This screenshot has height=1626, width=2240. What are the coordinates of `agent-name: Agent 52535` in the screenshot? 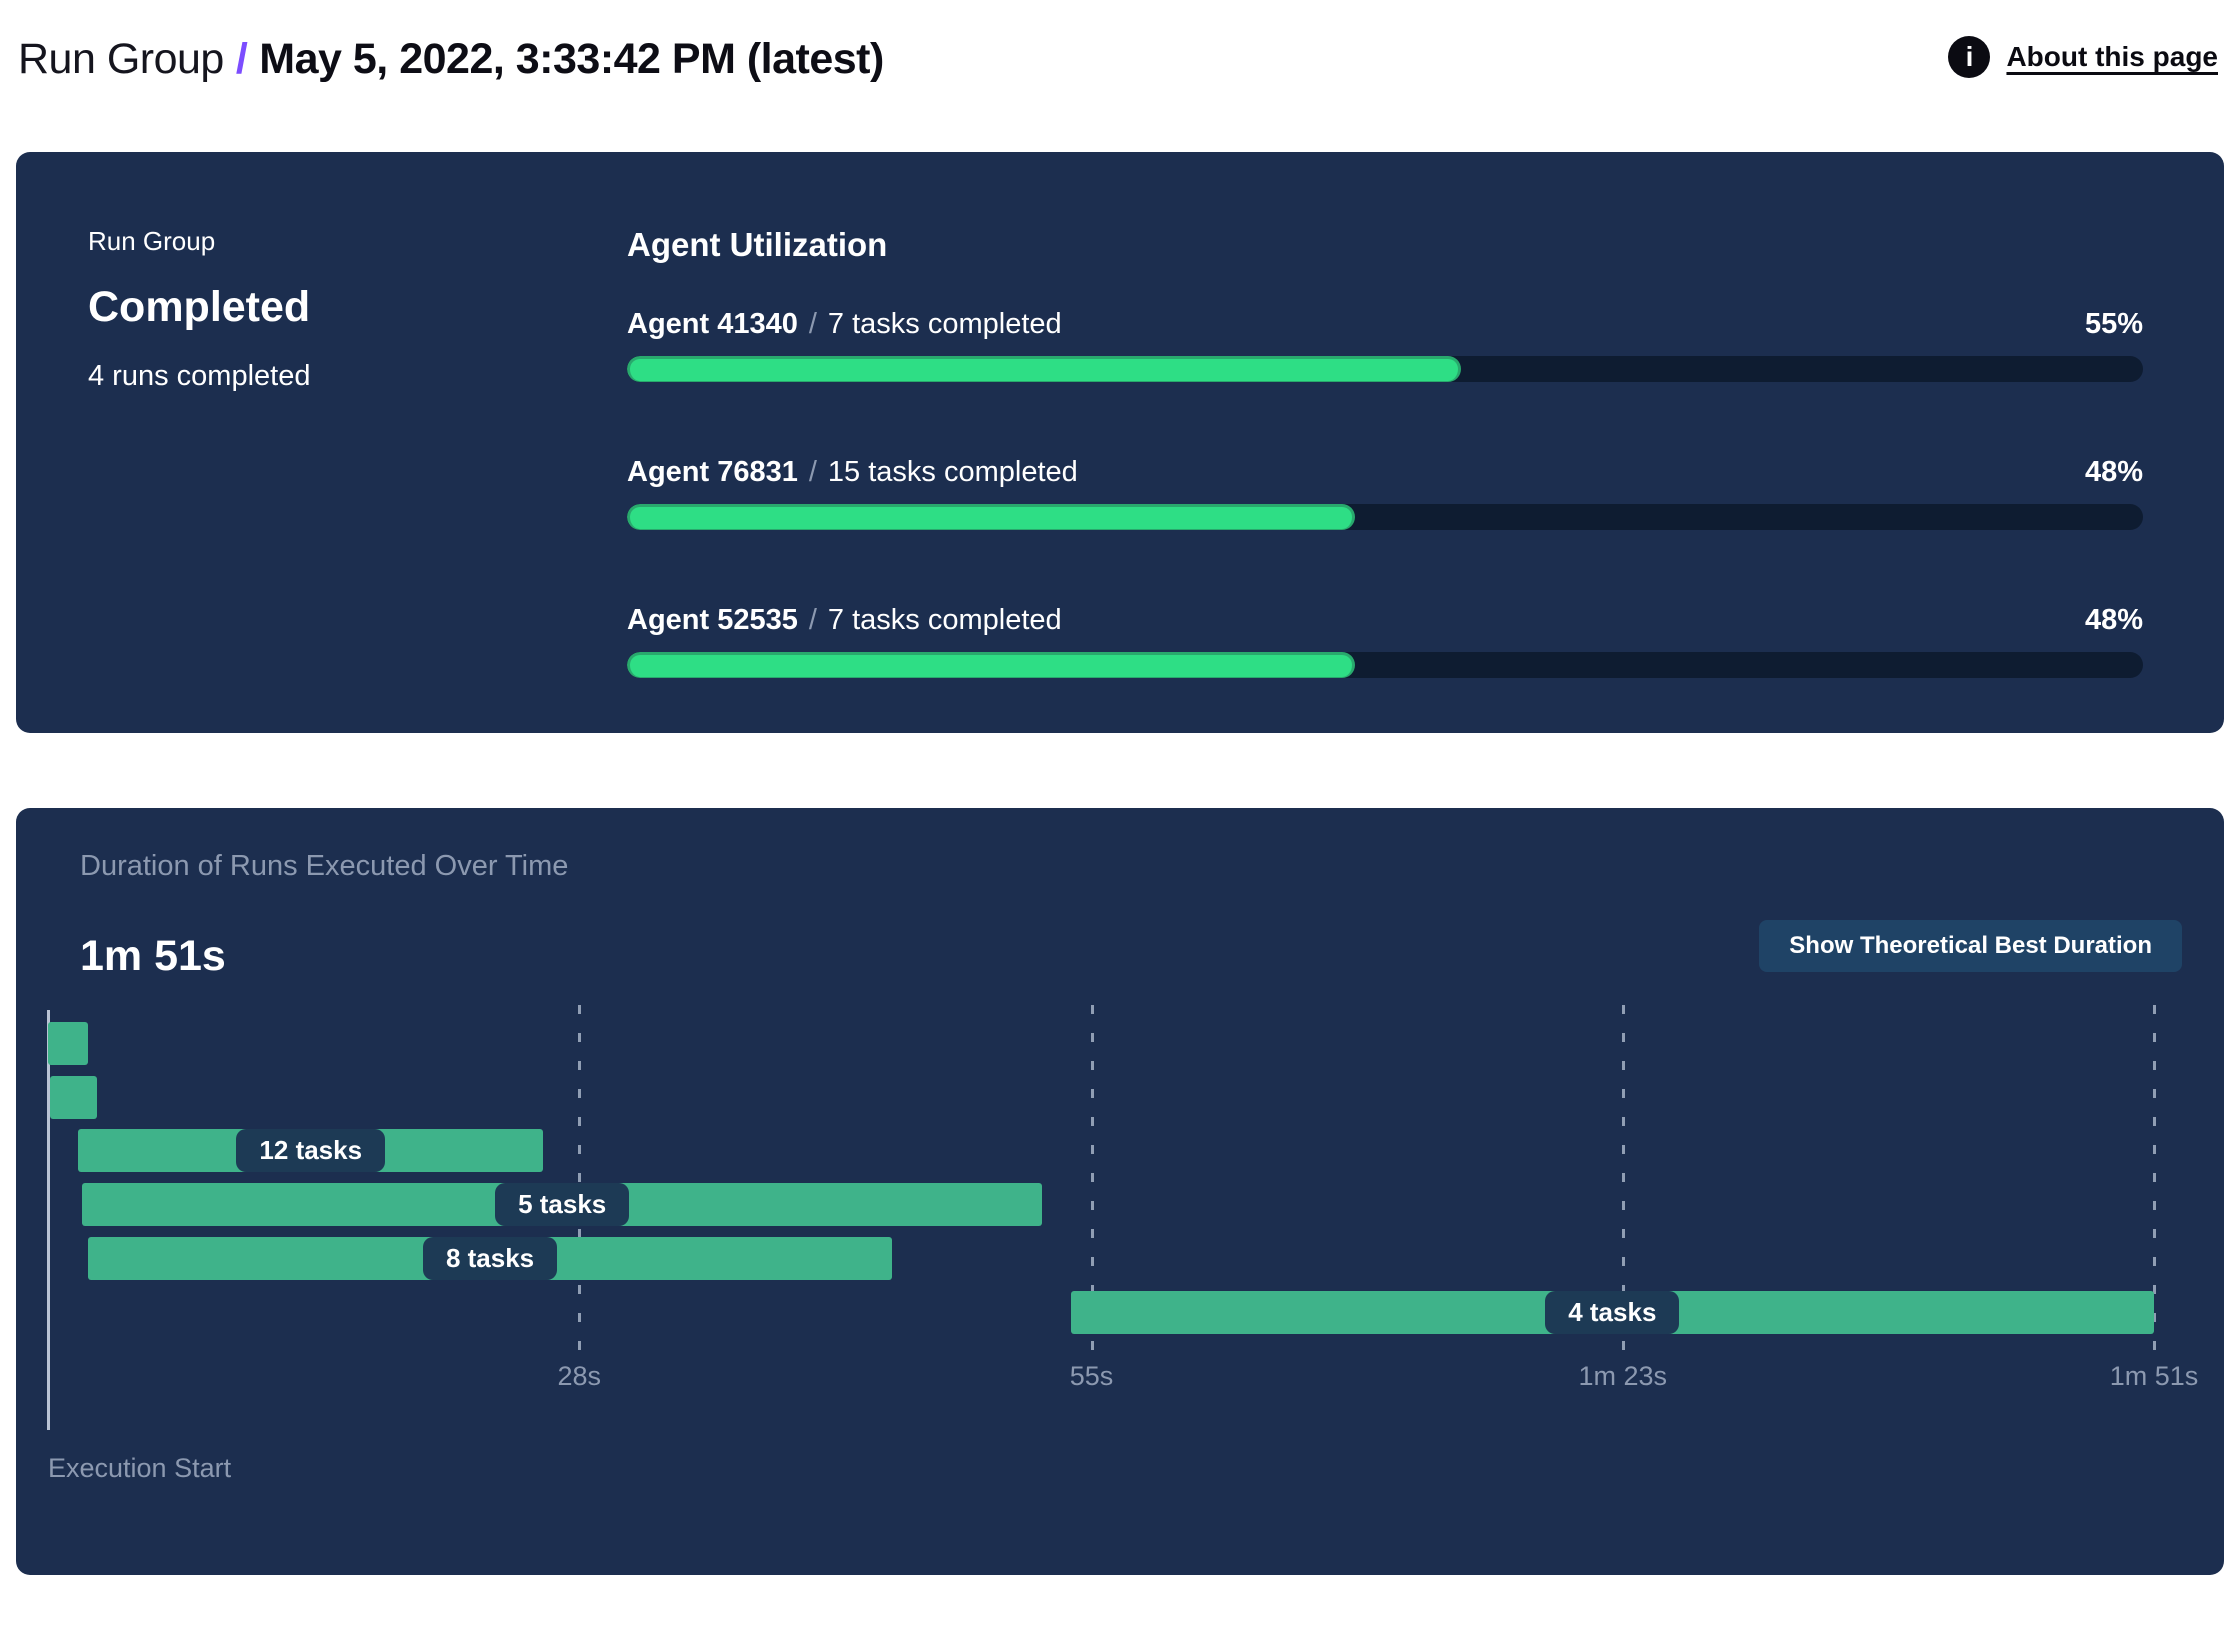 It's located at (712, 620).